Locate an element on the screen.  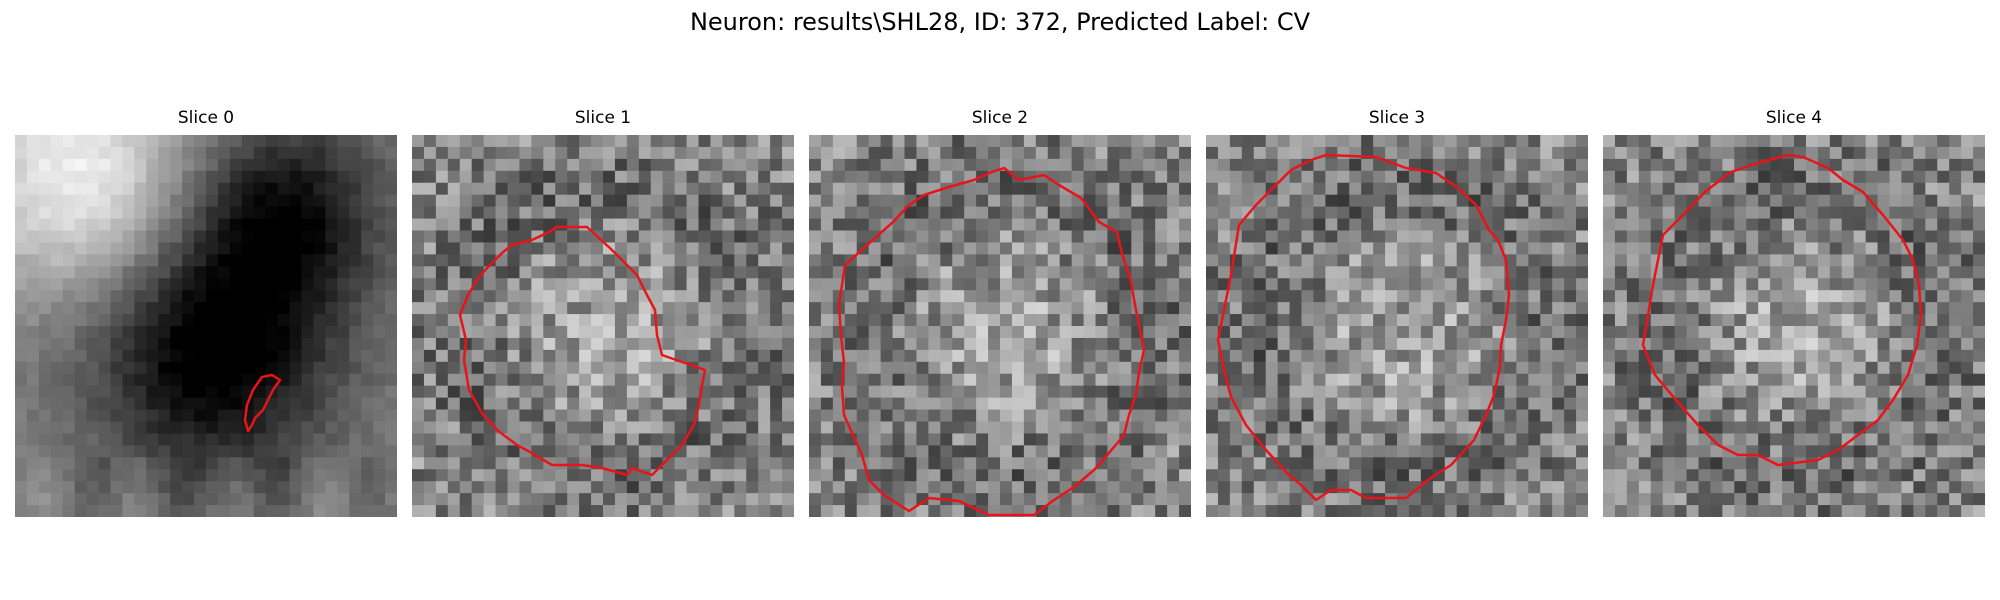
slice-title-1: Slice 1 is located at coordinates (603, 118).